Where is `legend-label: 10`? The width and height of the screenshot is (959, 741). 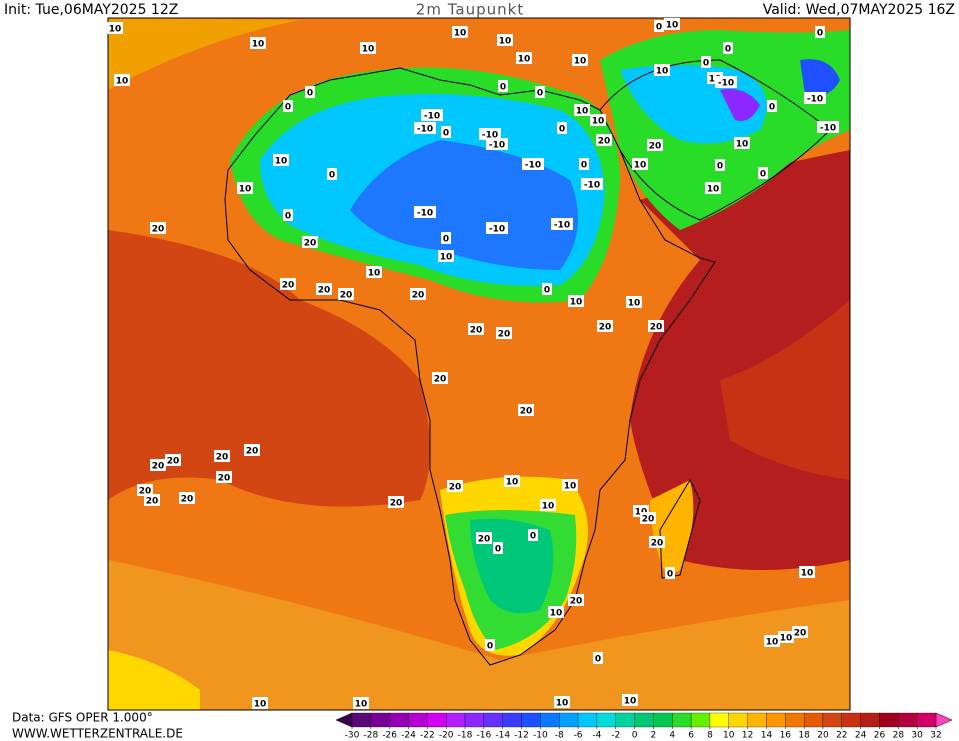 legend-label: 10 is located at coordinates (729, 736).